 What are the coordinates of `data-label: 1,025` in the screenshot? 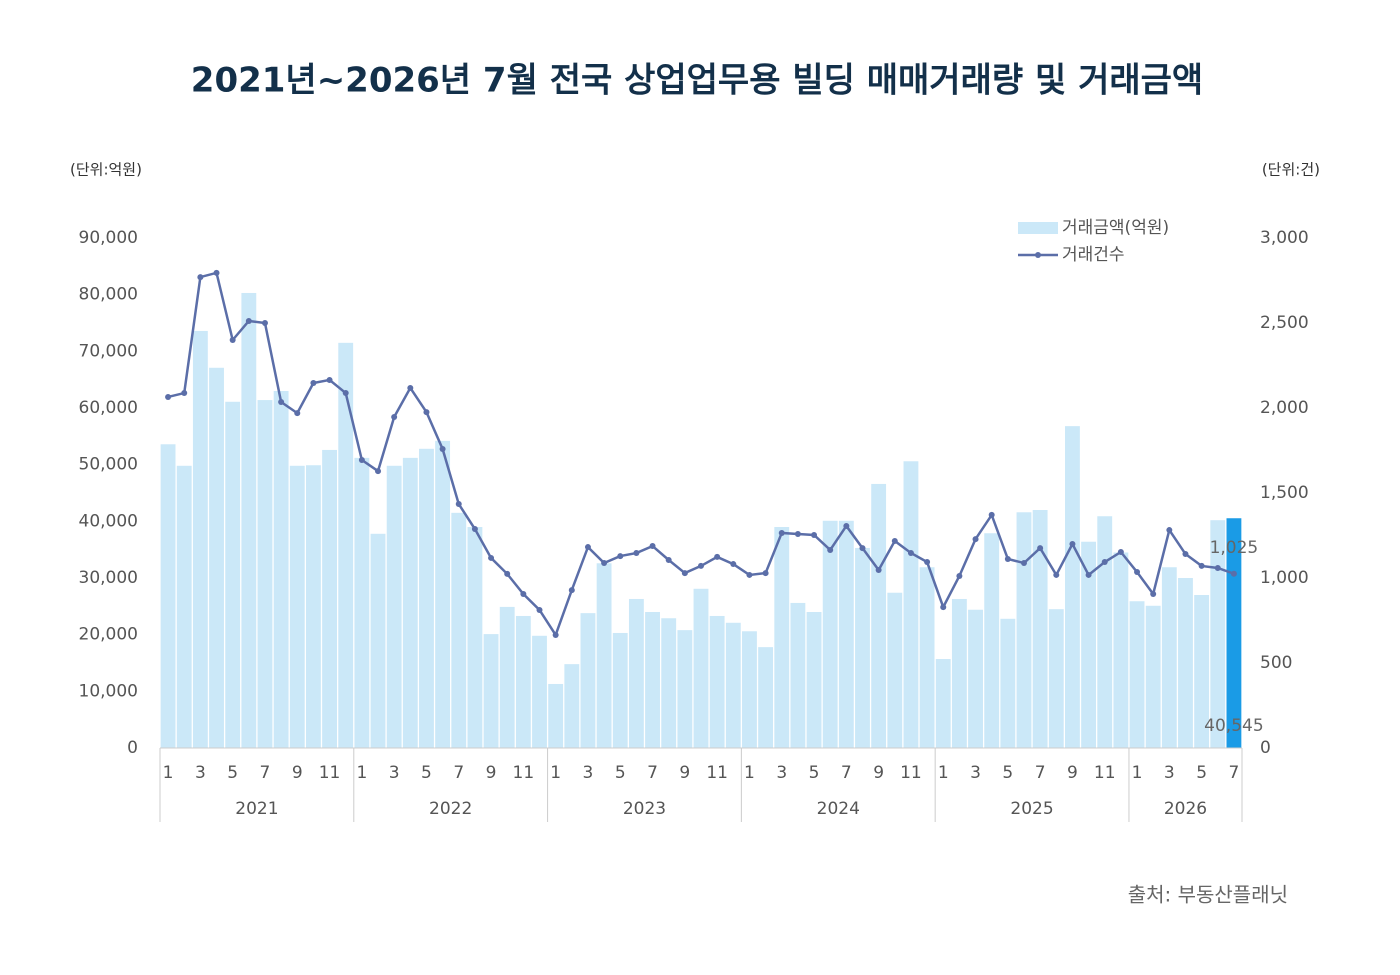 It's located at (1234, 548).